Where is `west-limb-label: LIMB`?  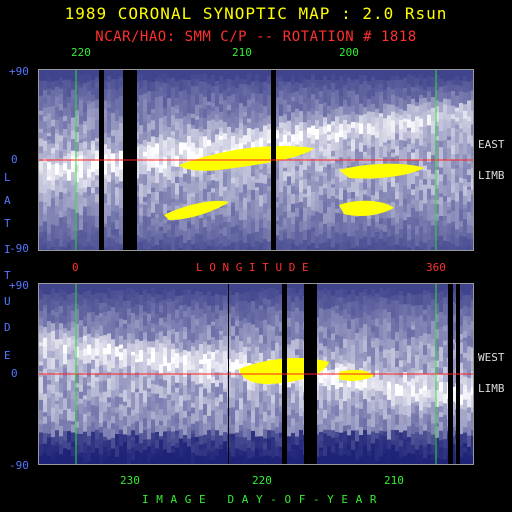 west-limb-label: LIMB is located at coordinates (491, 388).